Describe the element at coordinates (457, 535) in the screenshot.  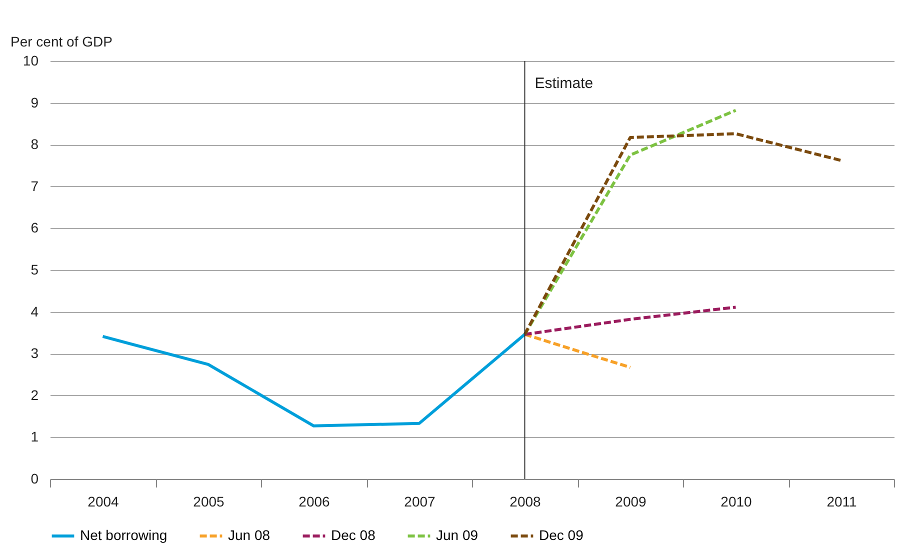
I see `legend-label: Jun 09` at that location.